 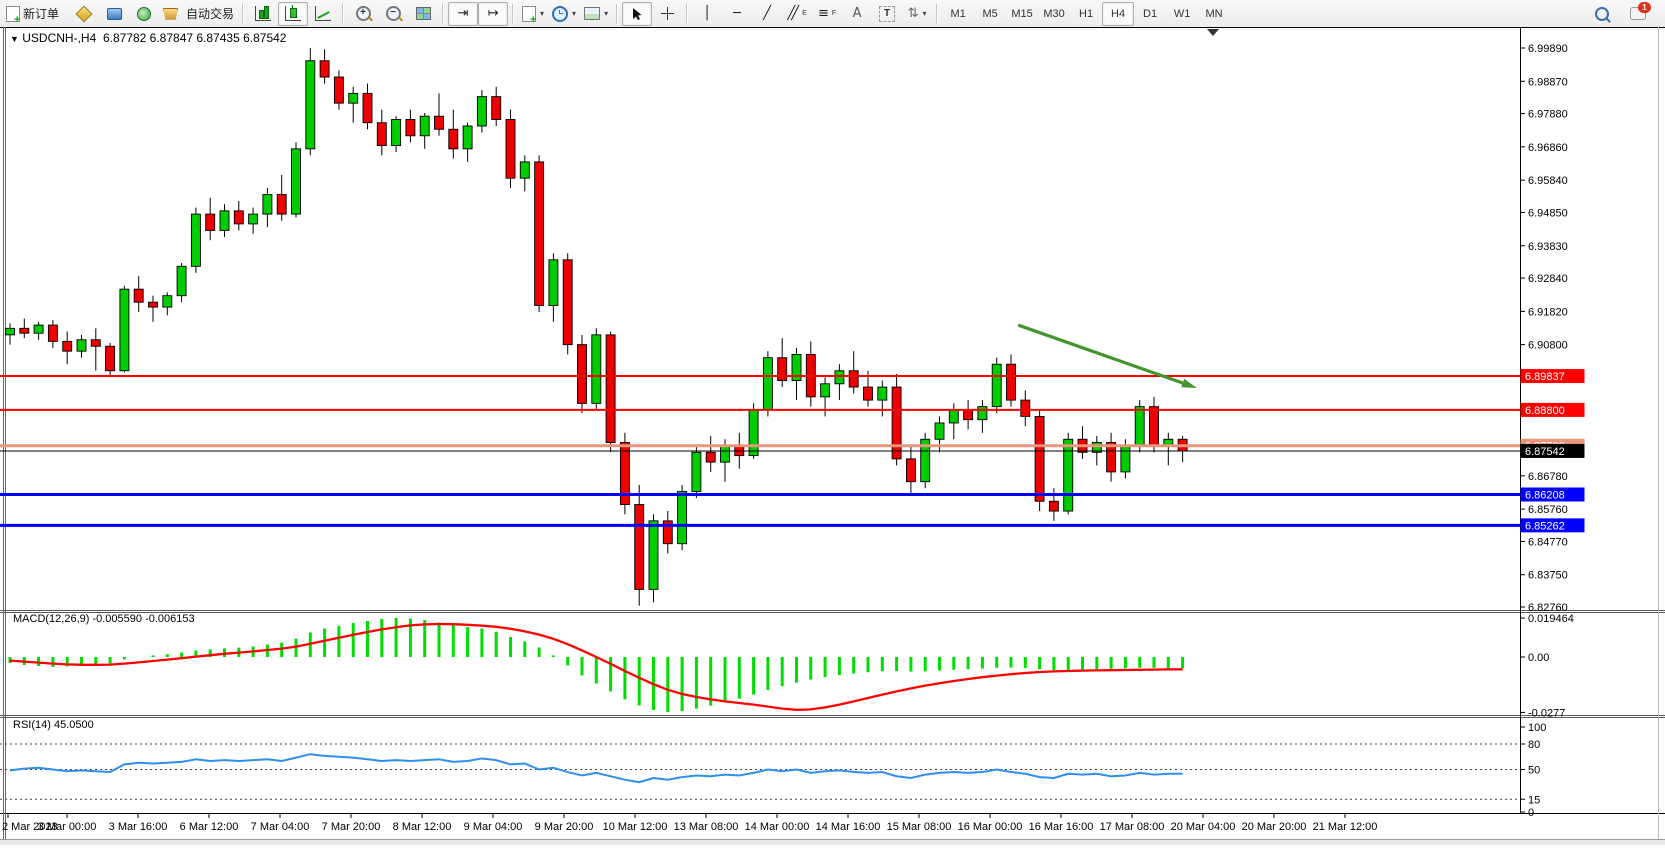 I want to click on candlestick-chart-button, so click(x=293, y=13).